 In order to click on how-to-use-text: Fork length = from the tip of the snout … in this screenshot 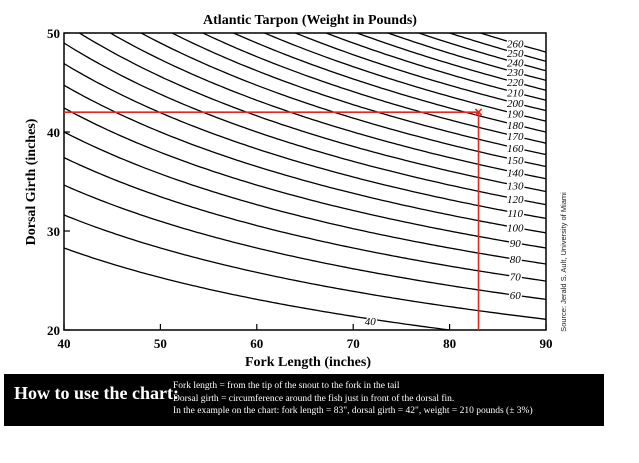, I will do `click(353, 399)`.